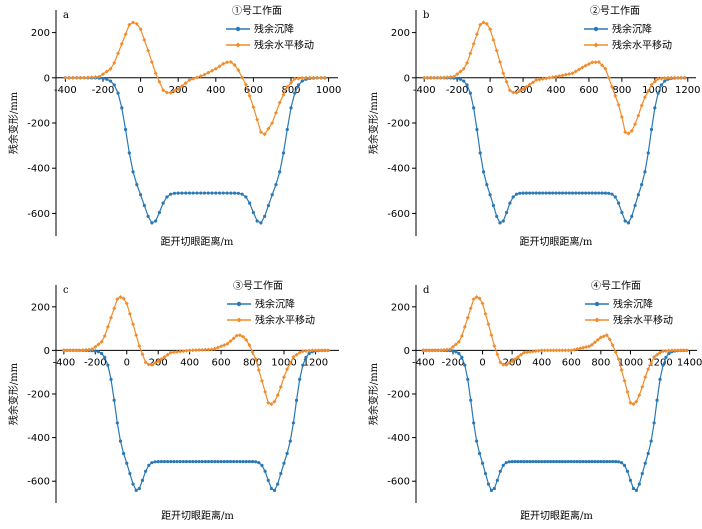 This screenshot has width=702, height=529. What do you see at coordinates (596, 45) in the screenshot?
I see `legend-marker-horizontal` at bounding box center [596, 45].